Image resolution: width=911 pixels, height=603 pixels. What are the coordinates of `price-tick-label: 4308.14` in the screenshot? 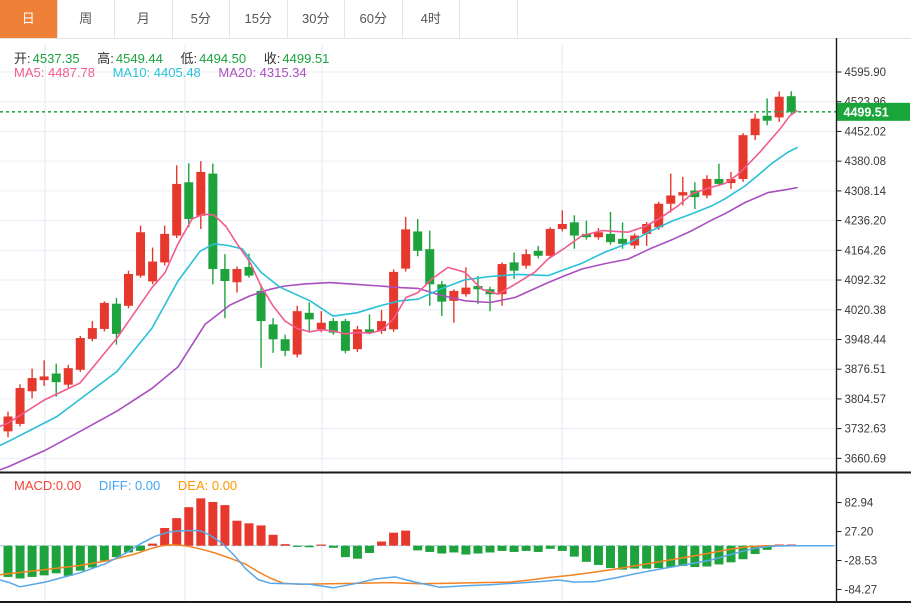 It's located at (866, 192).